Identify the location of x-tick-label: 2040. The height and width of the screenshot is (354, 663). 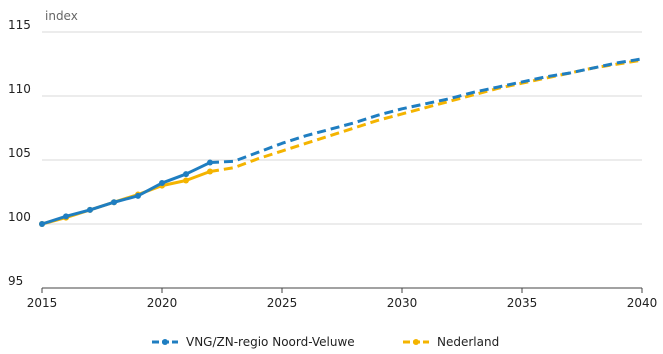
(642, 303).